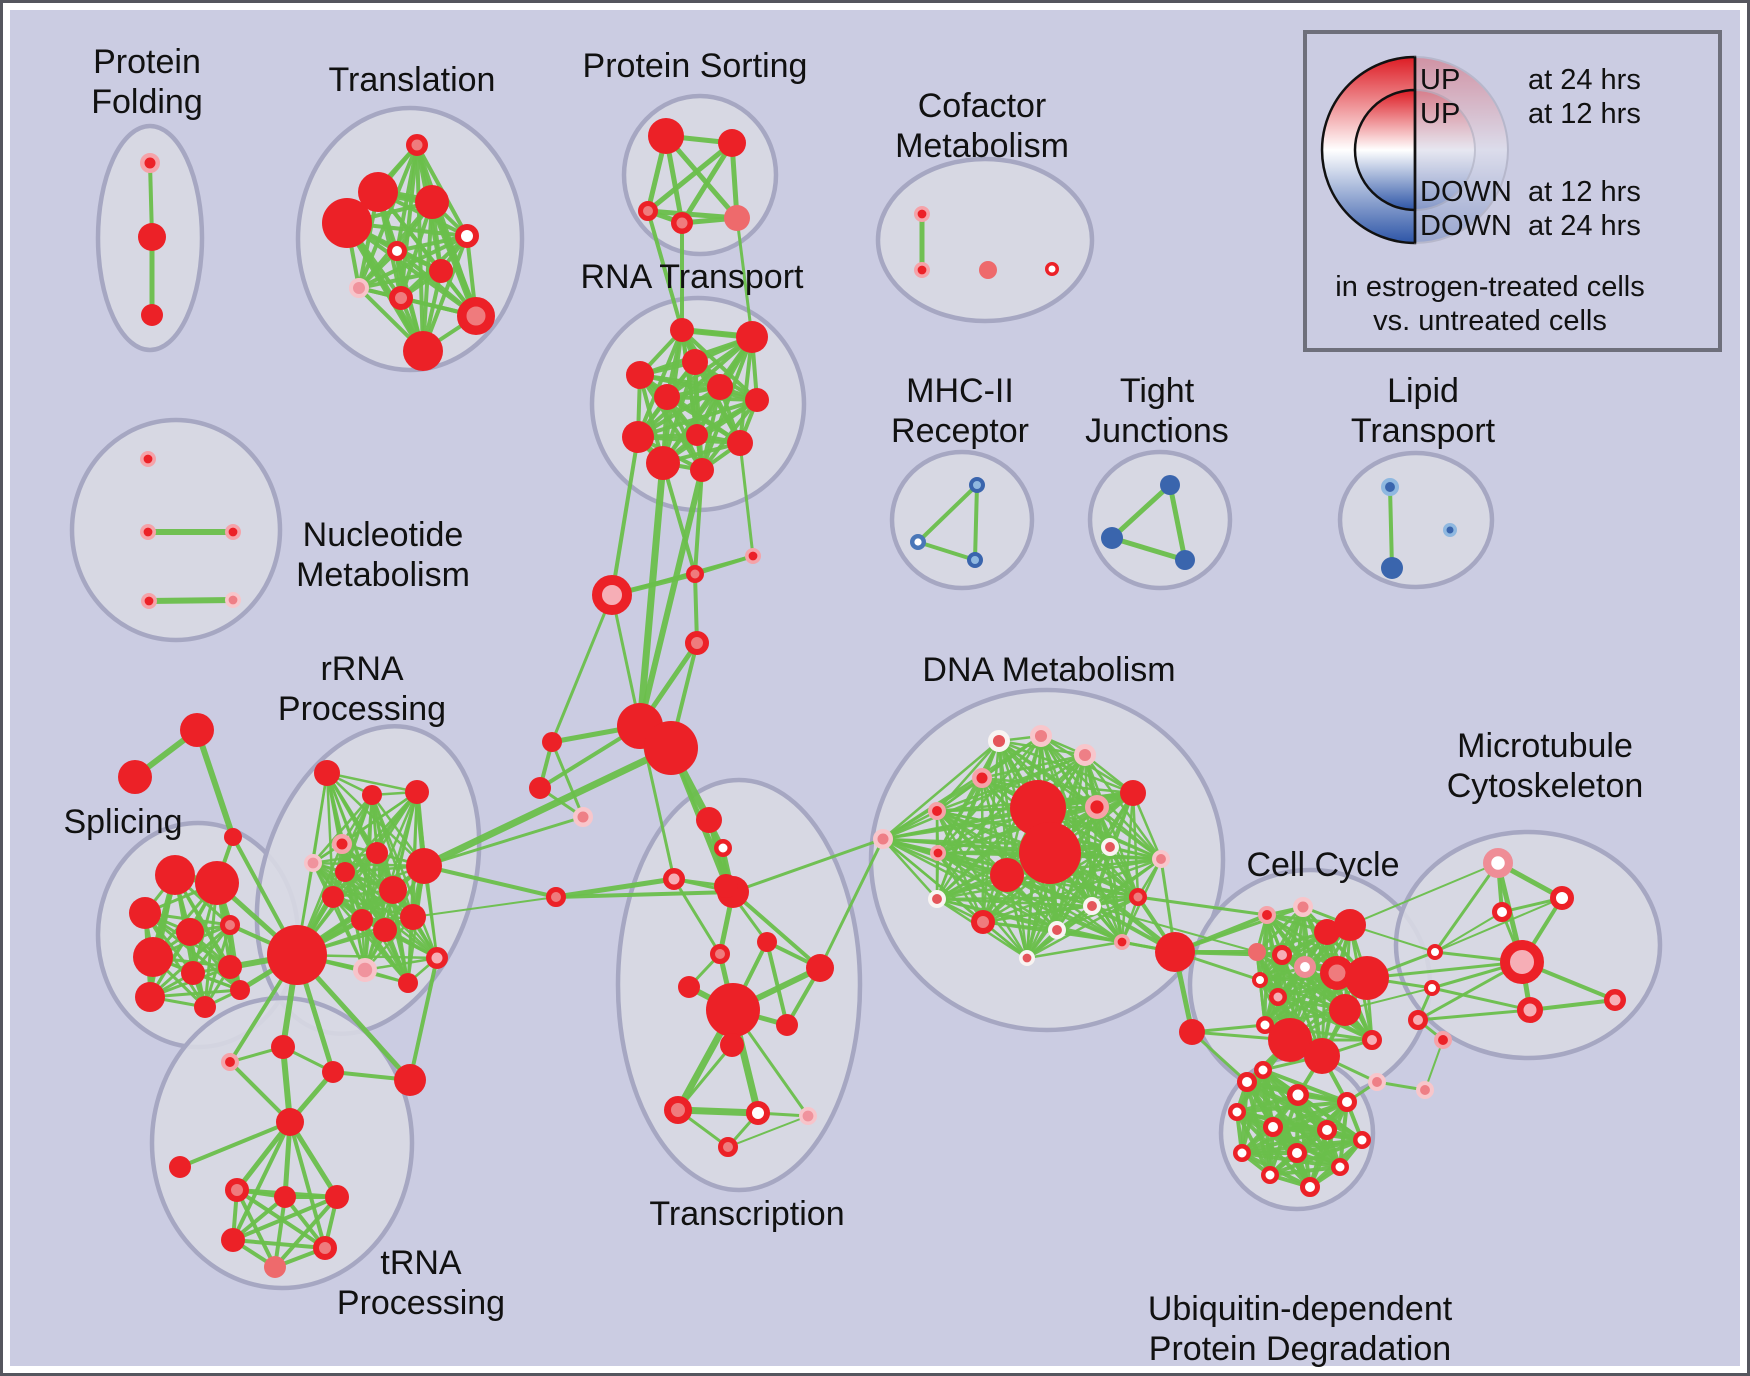 The height and width of the screenshot is (1376, 1750). Describe the element at coordinates (1440, 80) in the screenshot. I see `legend-up-24-label: UP` at that location.